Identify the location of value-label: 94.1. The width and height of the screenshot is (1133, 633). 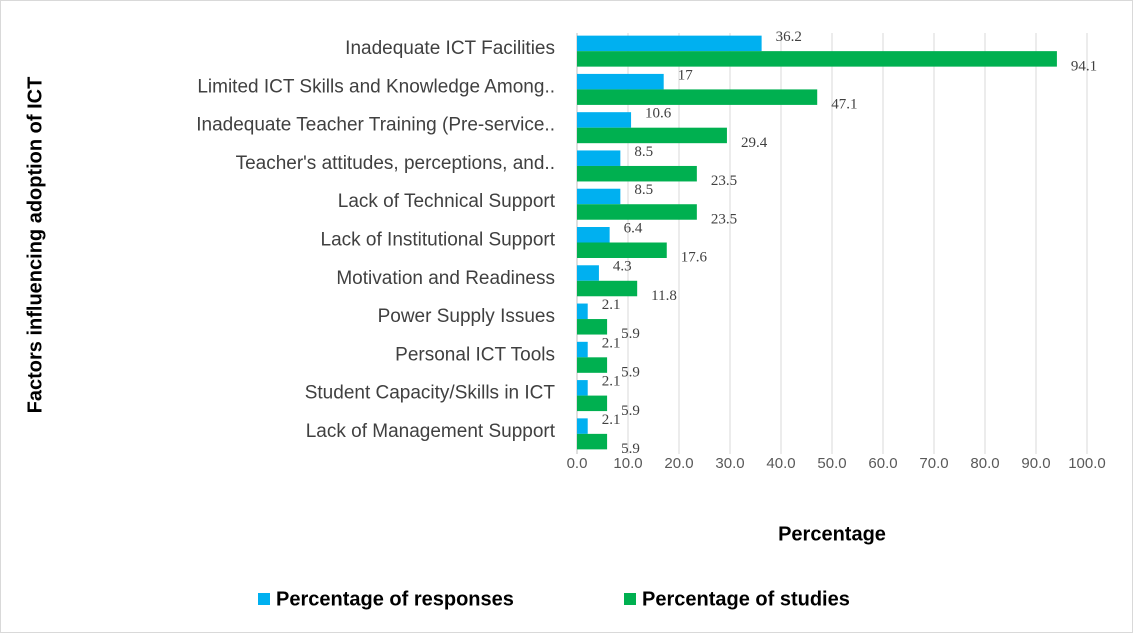
(1084, 66).